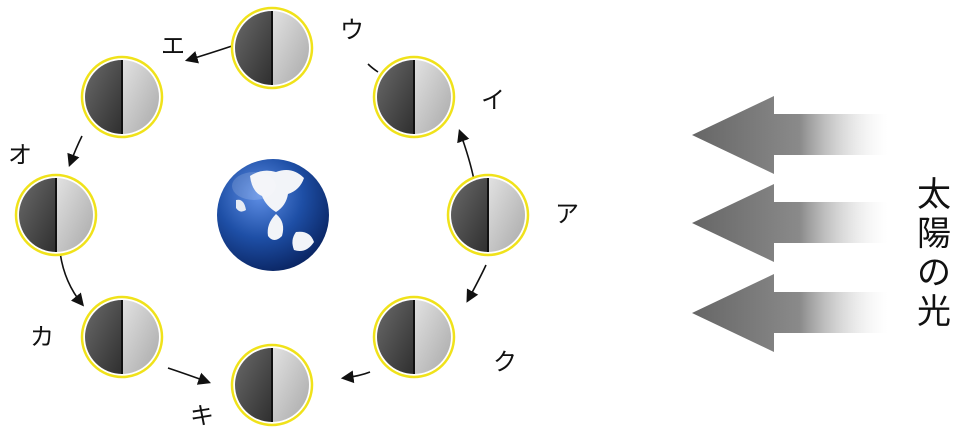 The image size is (966, 437). I want to click on sunlight-label-char: 光, so click(934, 312).